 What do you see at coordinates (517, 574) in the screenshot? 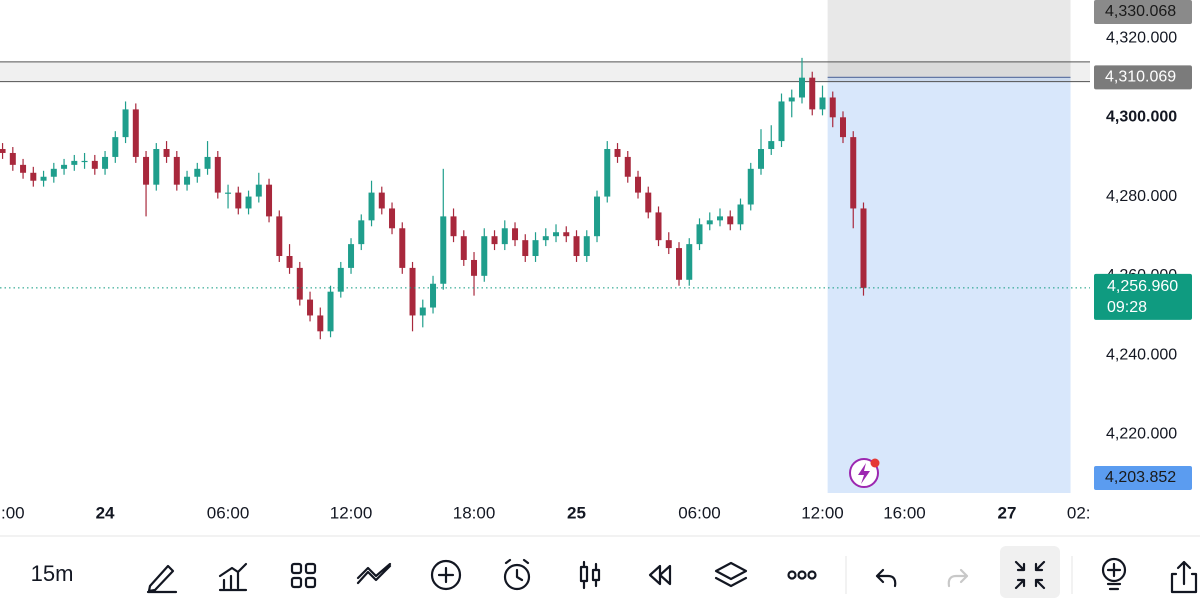
I see `alert-button` at bounding box center [517, 574].